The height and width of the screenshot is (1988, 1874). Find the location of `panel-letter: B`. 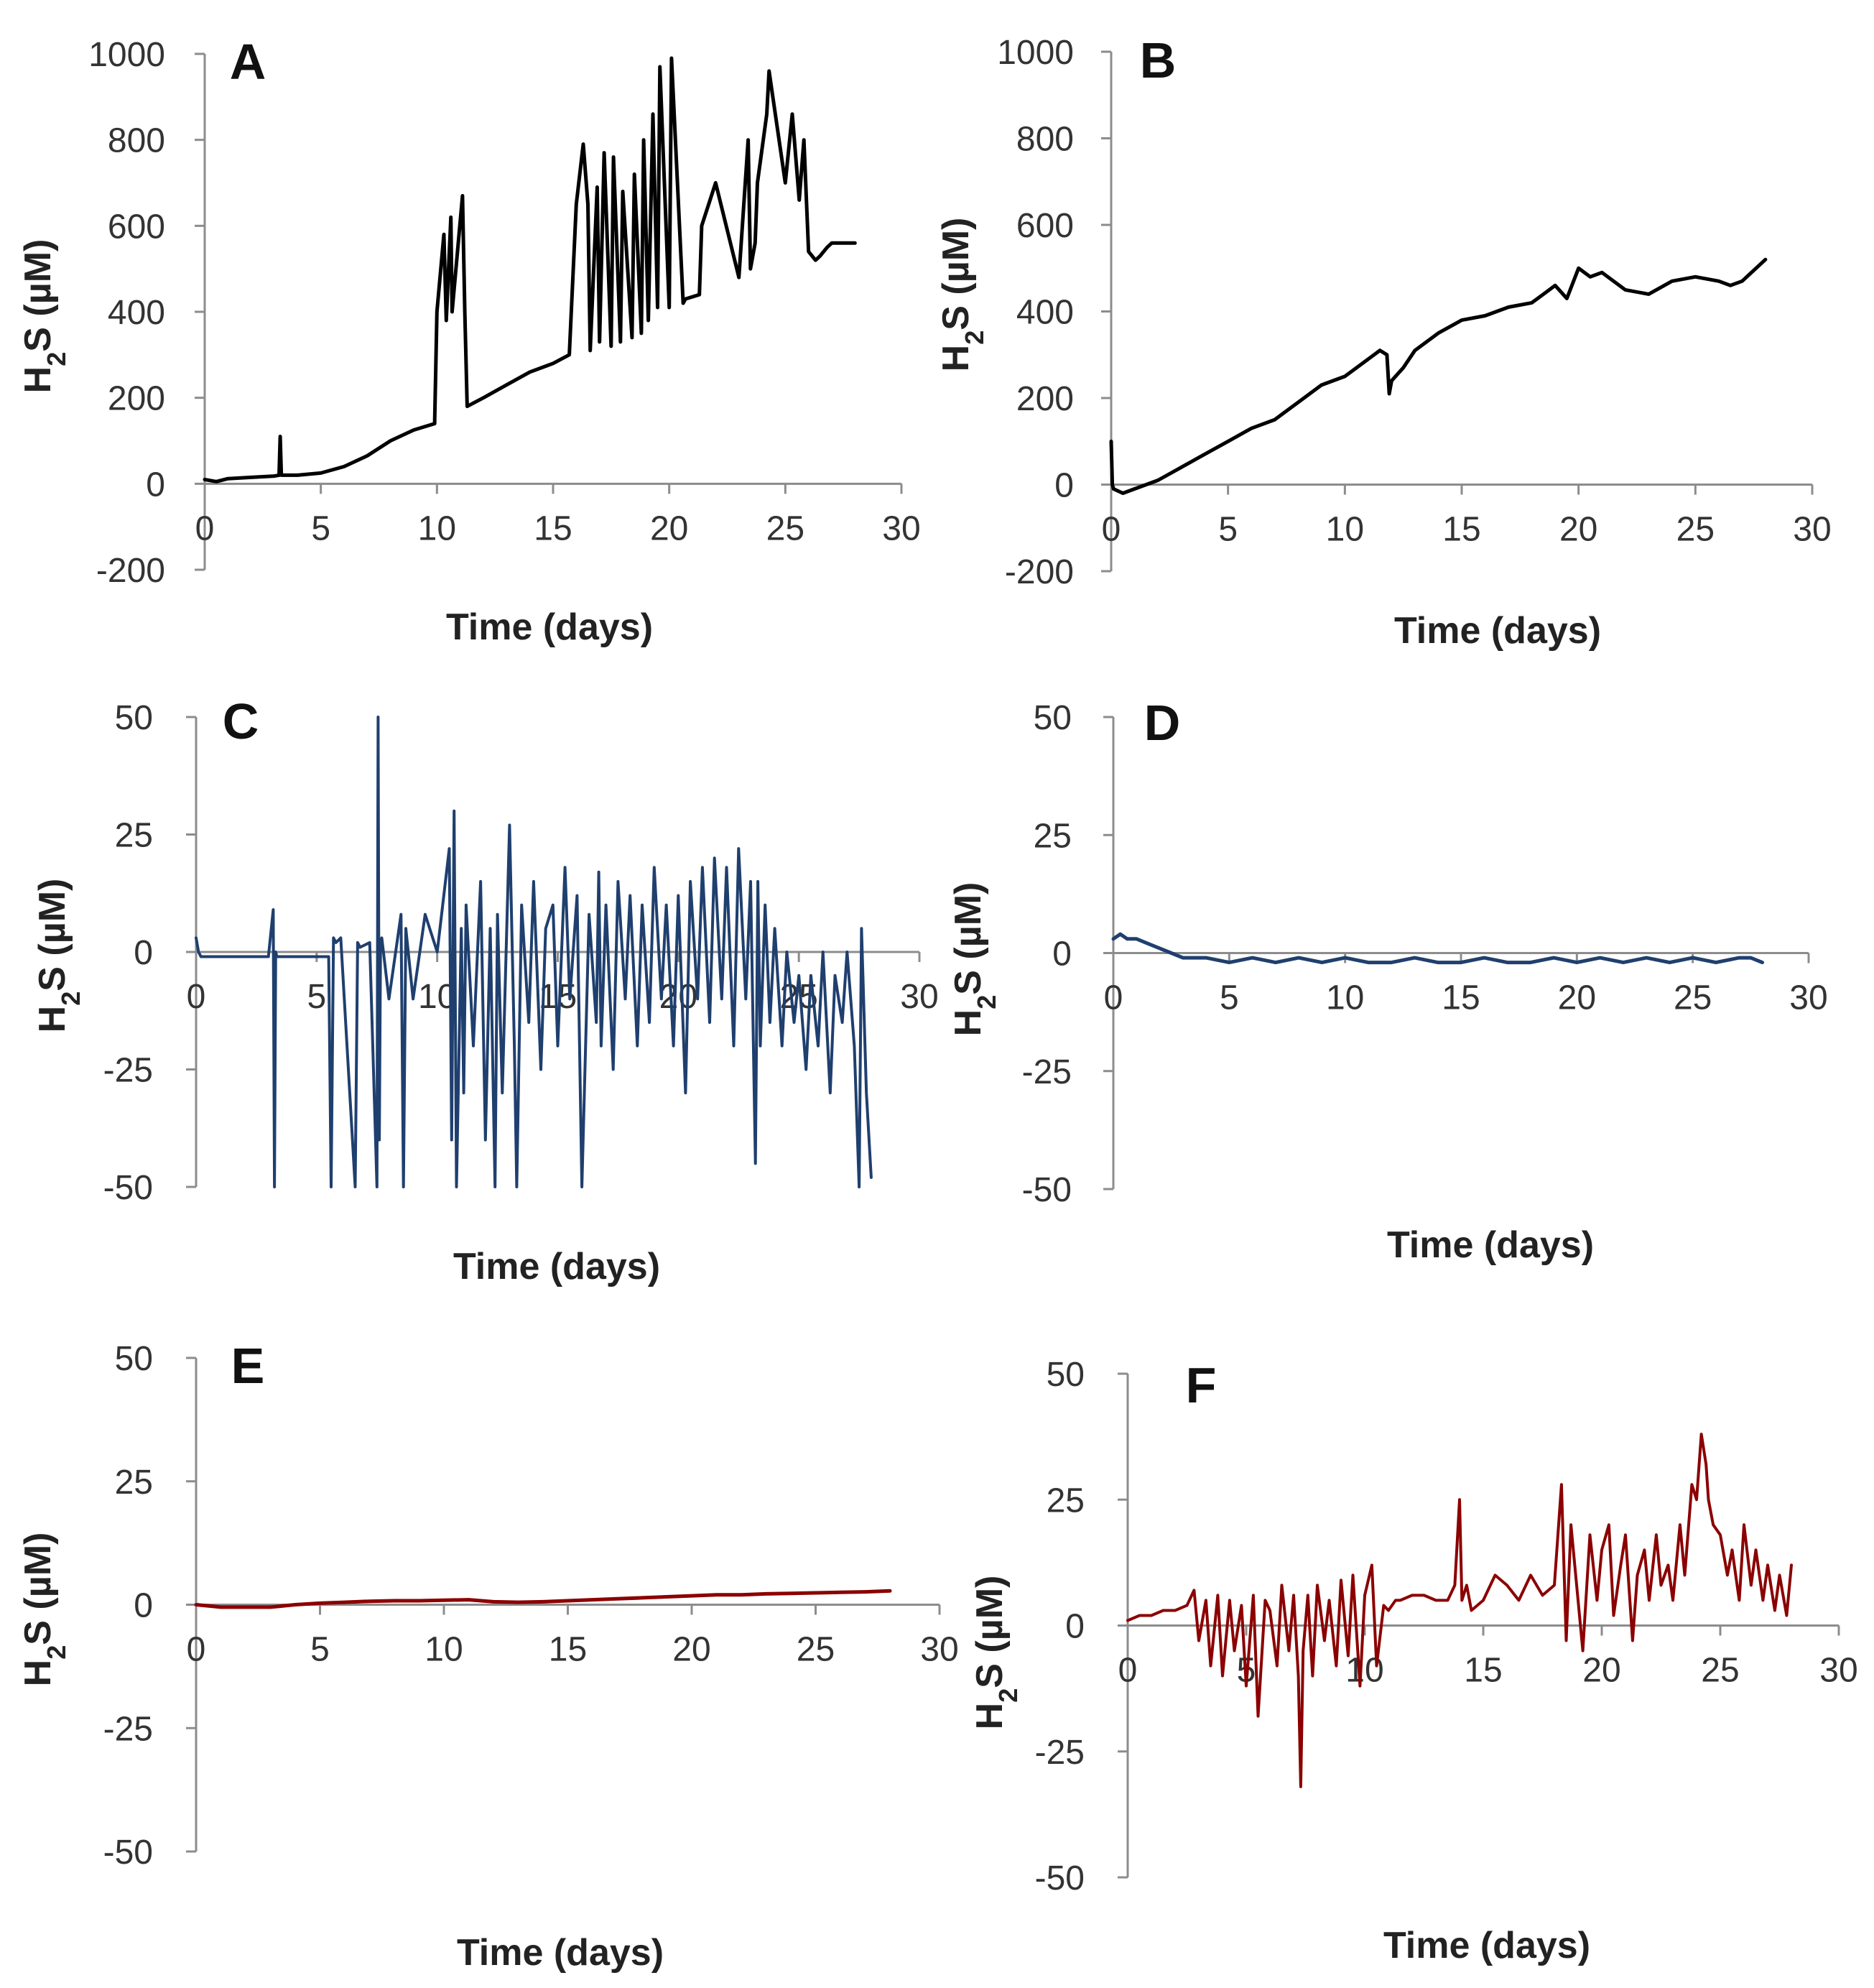

panel-letter: B is located at coordinates (1159, 60).